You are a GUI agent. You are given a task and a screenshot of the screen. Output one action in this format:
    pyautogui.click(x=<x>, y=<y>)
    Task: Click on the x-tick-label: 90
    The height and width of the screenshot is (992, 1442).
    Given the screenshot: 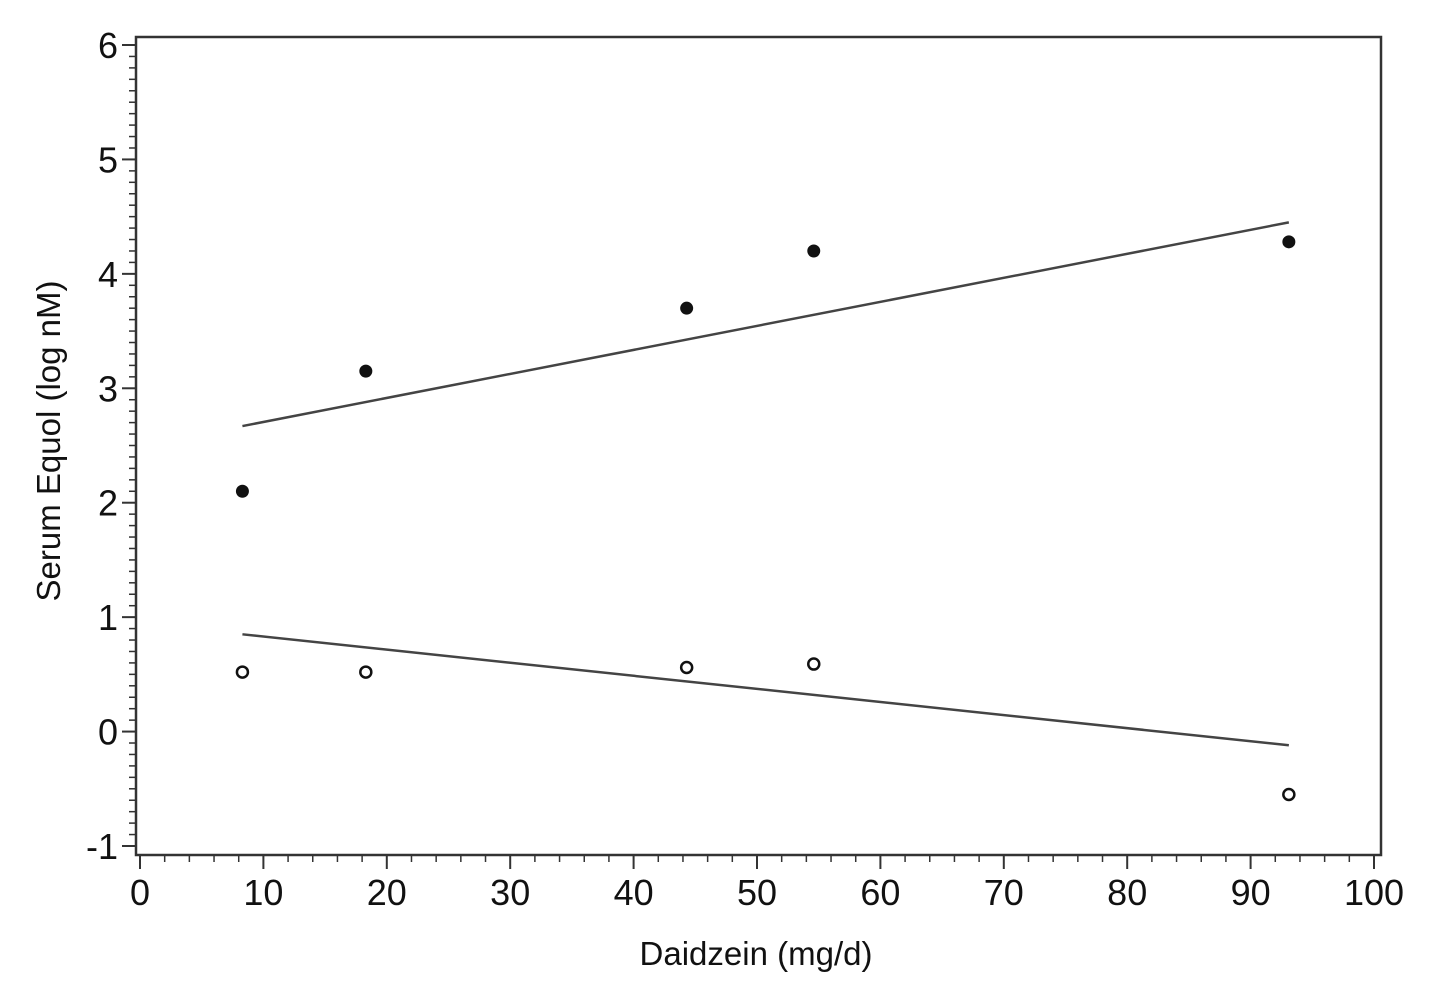 What is the action you would take?
    pyautogui.click(x=1251, y=892)
    